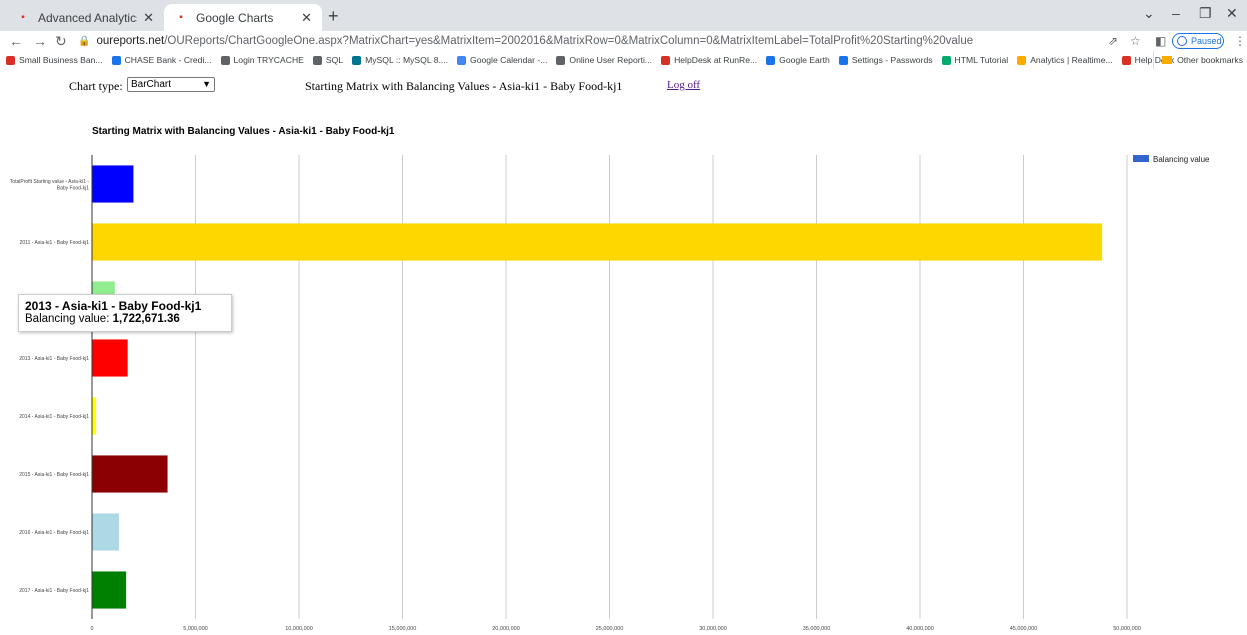  Describe the element at coordinates (40, 41) in the screenshot. I see `forward-arrow-icon: →` at that location.